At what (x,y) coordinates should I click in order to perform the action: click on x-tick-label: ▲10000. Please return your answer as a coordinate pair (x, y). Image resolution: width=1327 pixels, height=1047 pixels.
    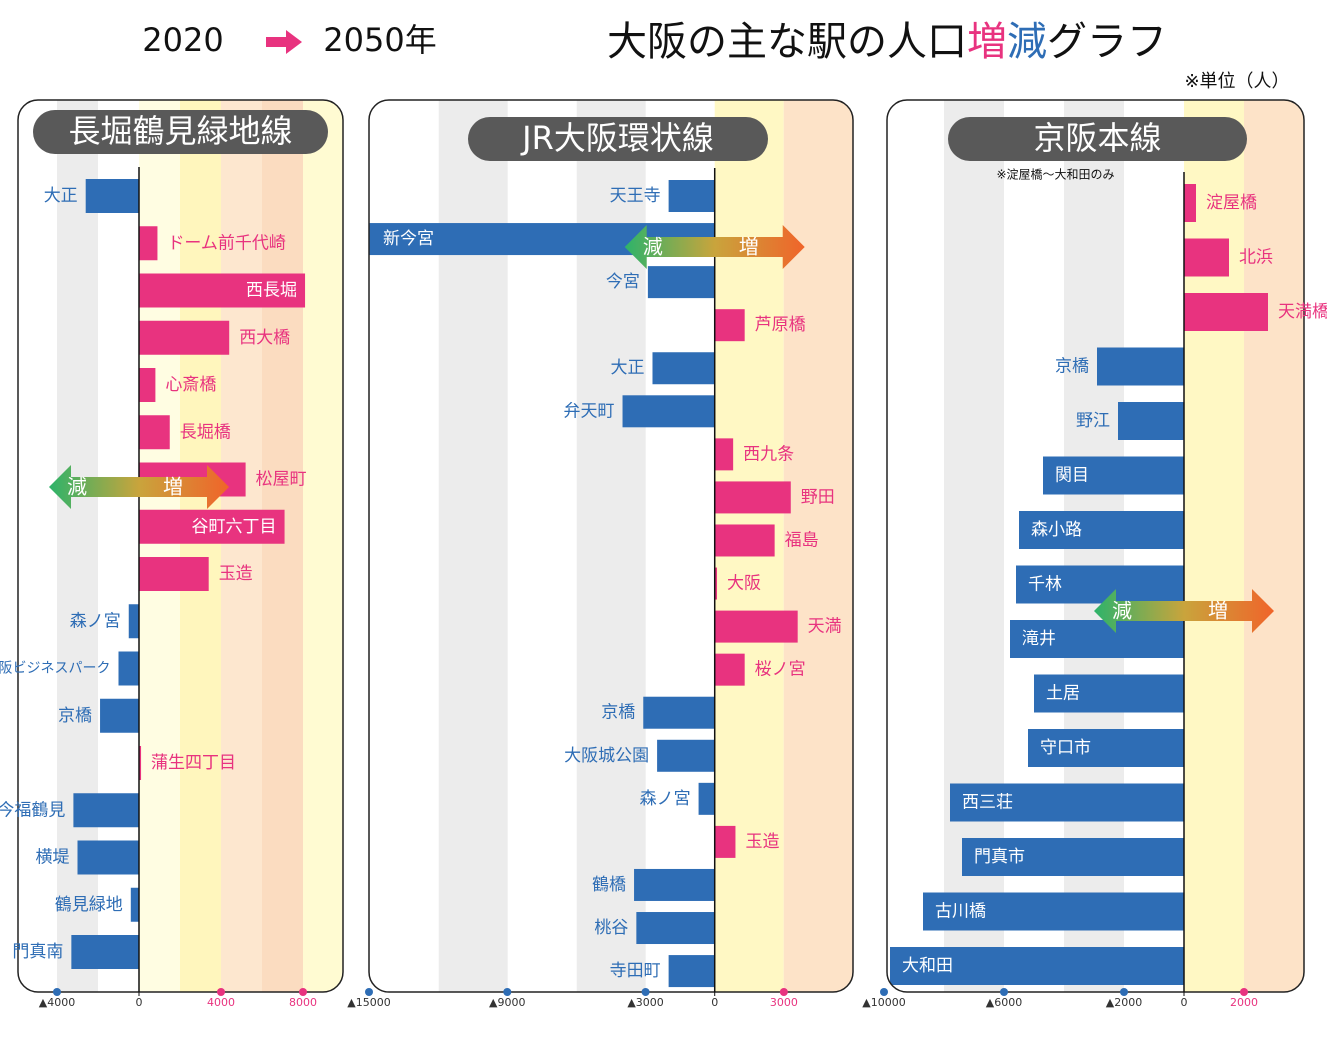
    Looking at the image, I should click on (883, 1002).